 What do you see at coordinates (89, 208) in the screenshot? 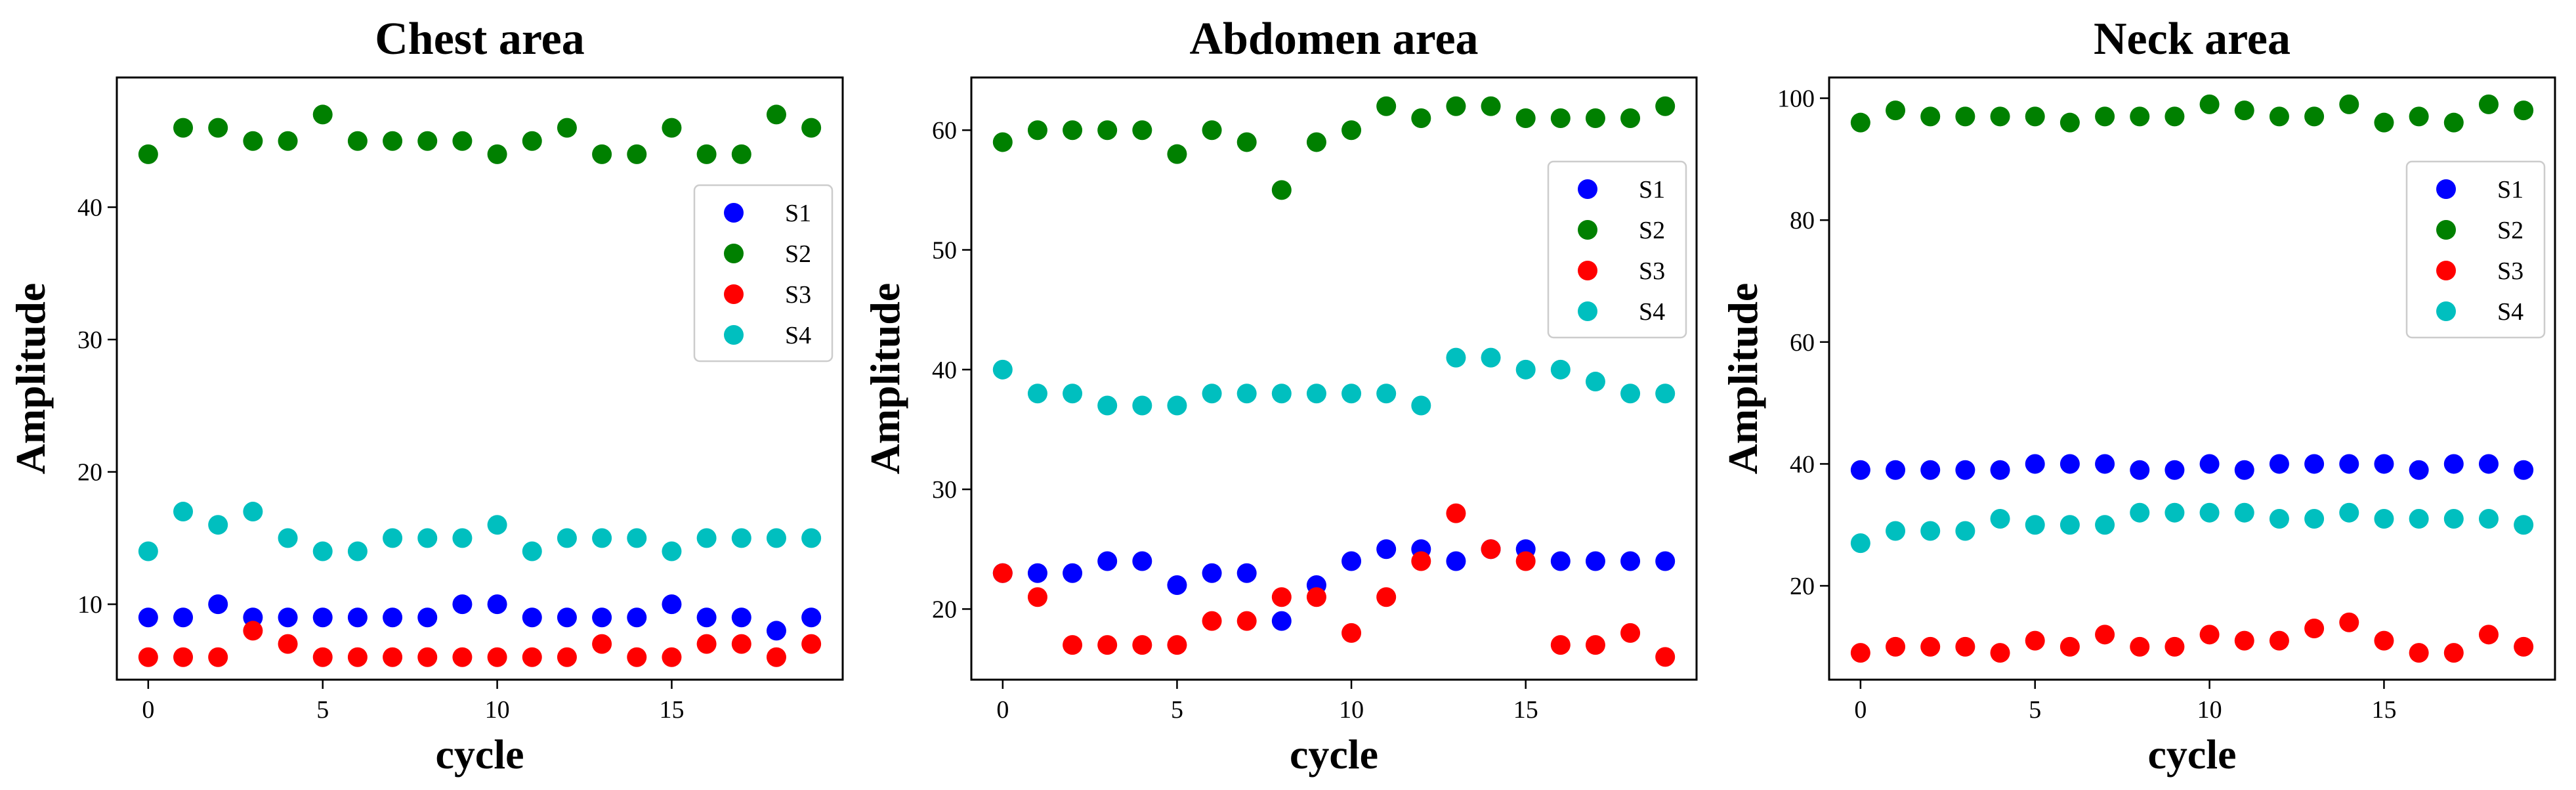
I see `y-tick-label: 40` at bounding box center [89, 208].